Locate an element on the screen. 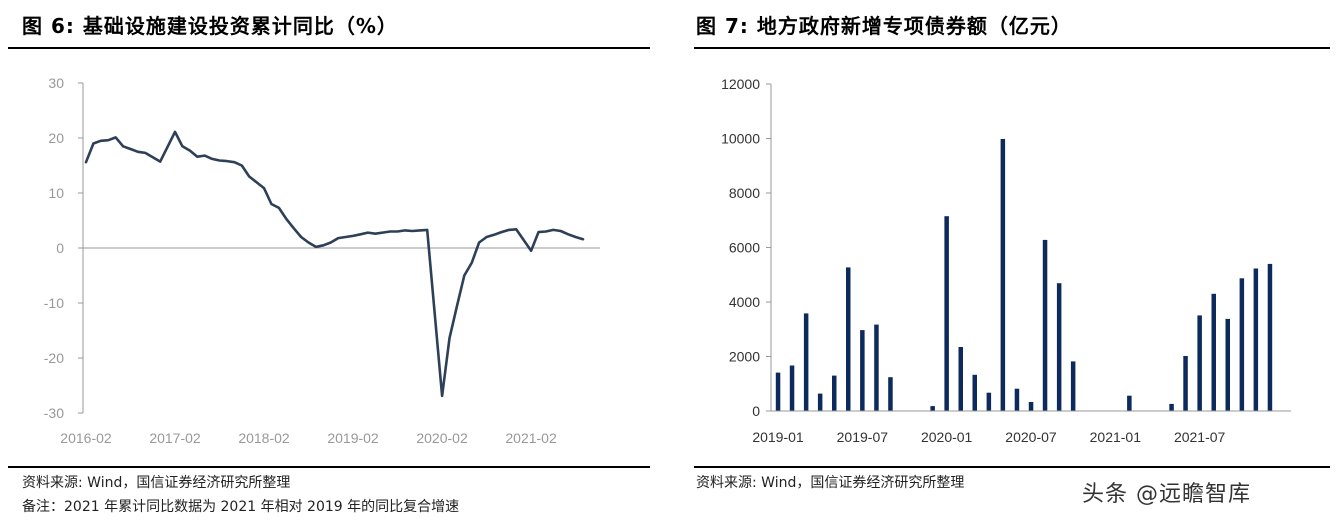 The image size is (1340, 526). y-tick-label: -10 is located at coordinates (54, 303).